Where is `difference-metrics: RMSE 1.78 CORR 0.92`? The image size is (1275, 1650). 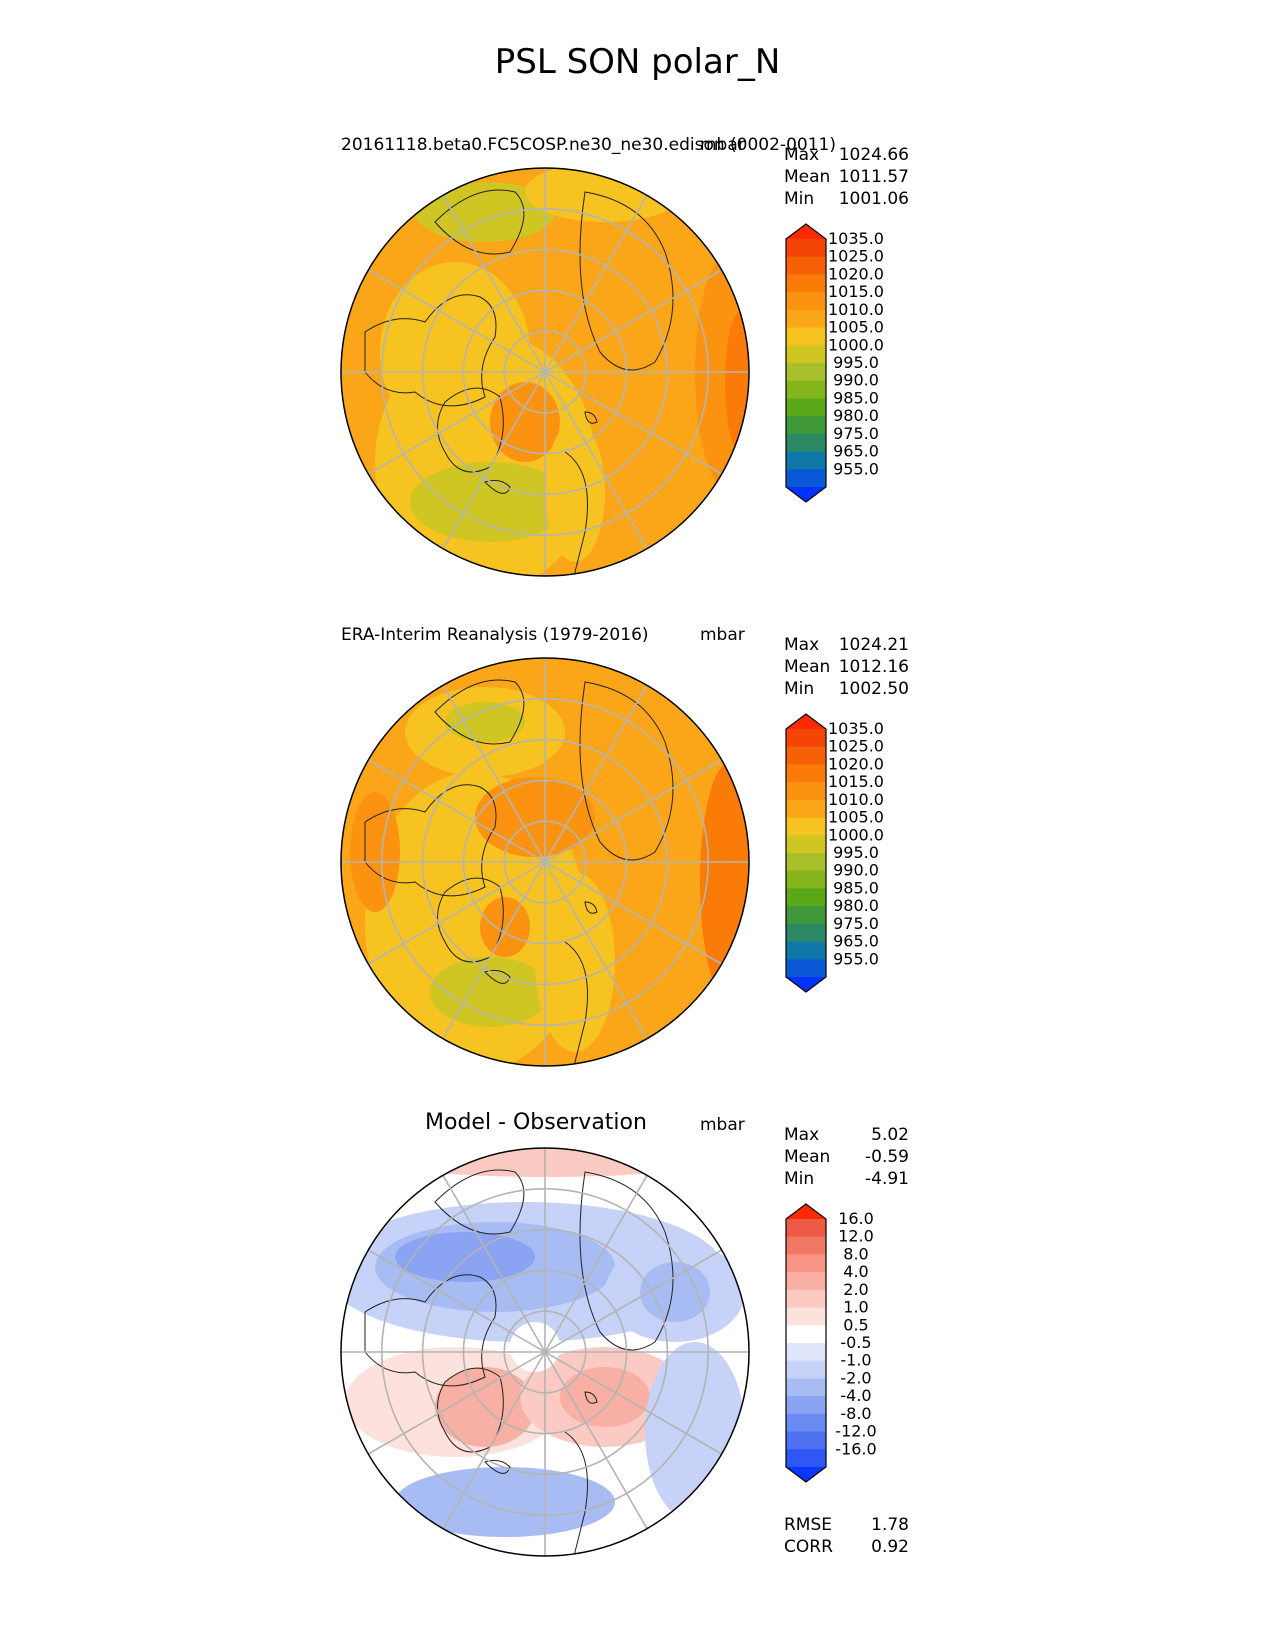
difference-metrics: RMSE 1.78 CORR 0.92 is located at coordinates (846, 1536).